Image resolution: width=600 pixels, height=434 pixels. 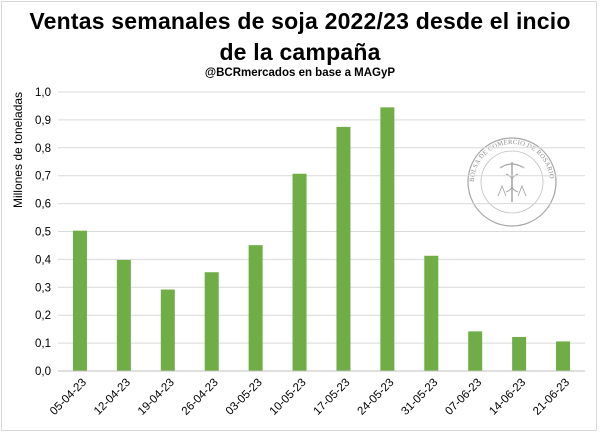 What do you see at coordinates (288, 397) in the screenshot?
I see `x-tick-label: 10-05-23` at bounding box center [288, 397].